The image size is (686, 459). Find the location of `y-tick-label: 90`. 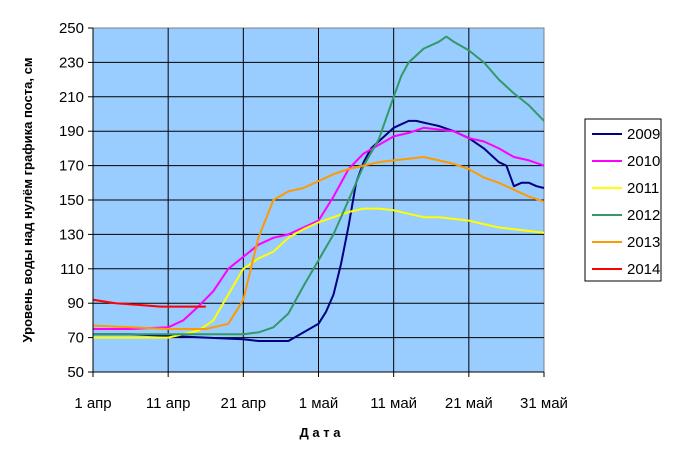

y-tick-label: 90 is located at coordinates (75, 303).